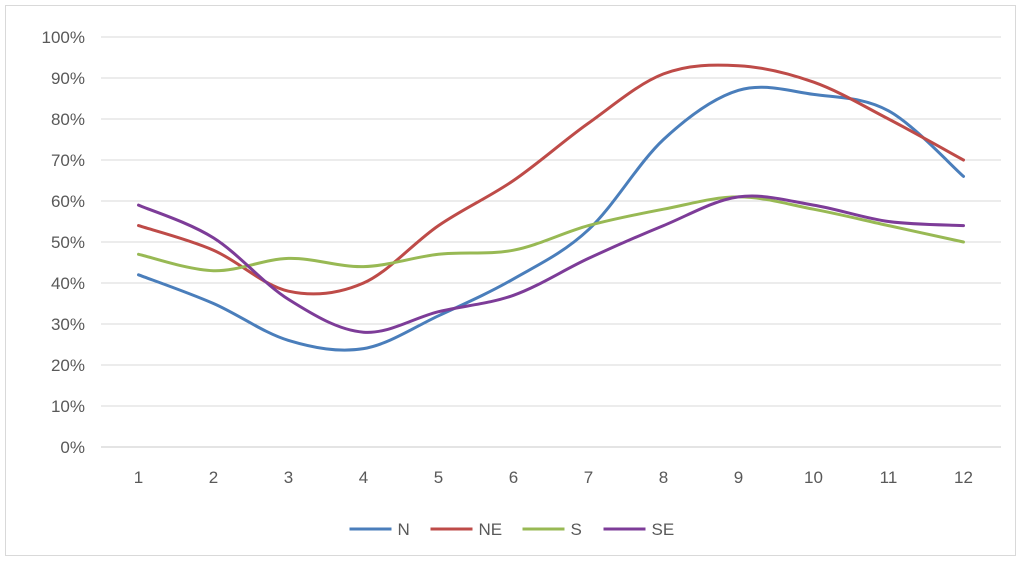 The width and height of the screenshot is (1024, 564). What do you see at coordinates (138, 477) in the screenshot?
I see `x-tick-label: 1` at bounding box center [138, 477].